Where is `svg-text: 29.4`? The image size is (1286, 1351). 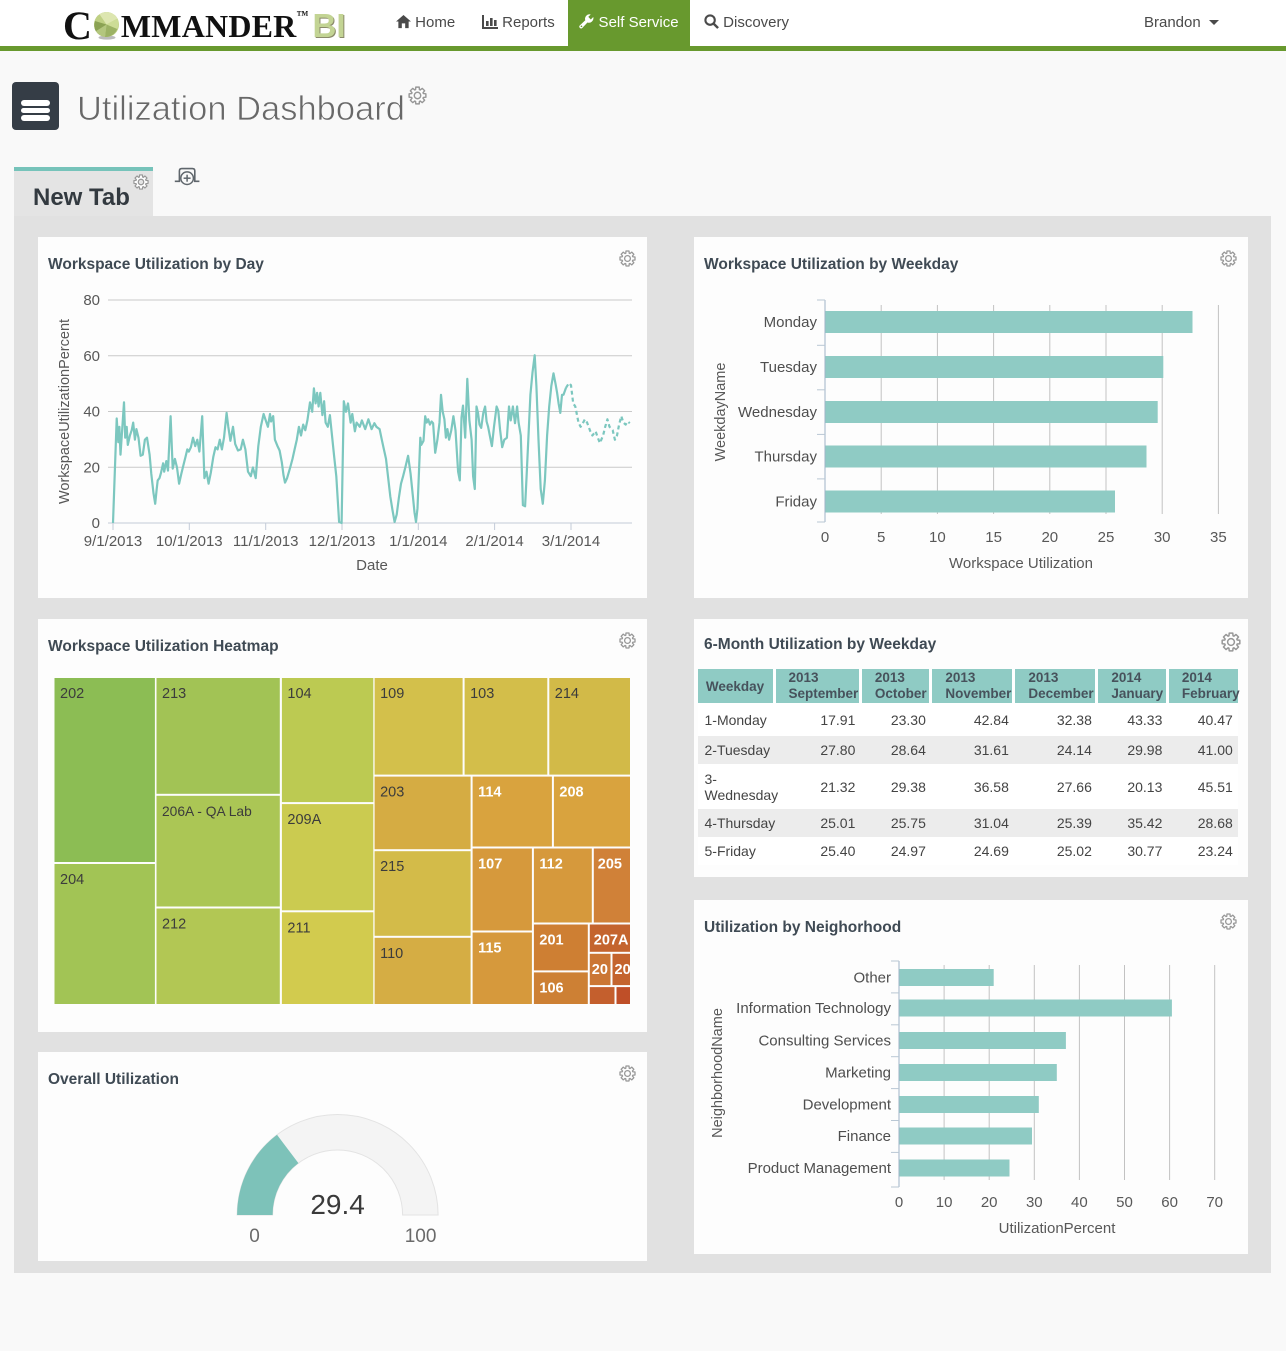
svg-text: 29.4 is located at coordinates (337, 1204).